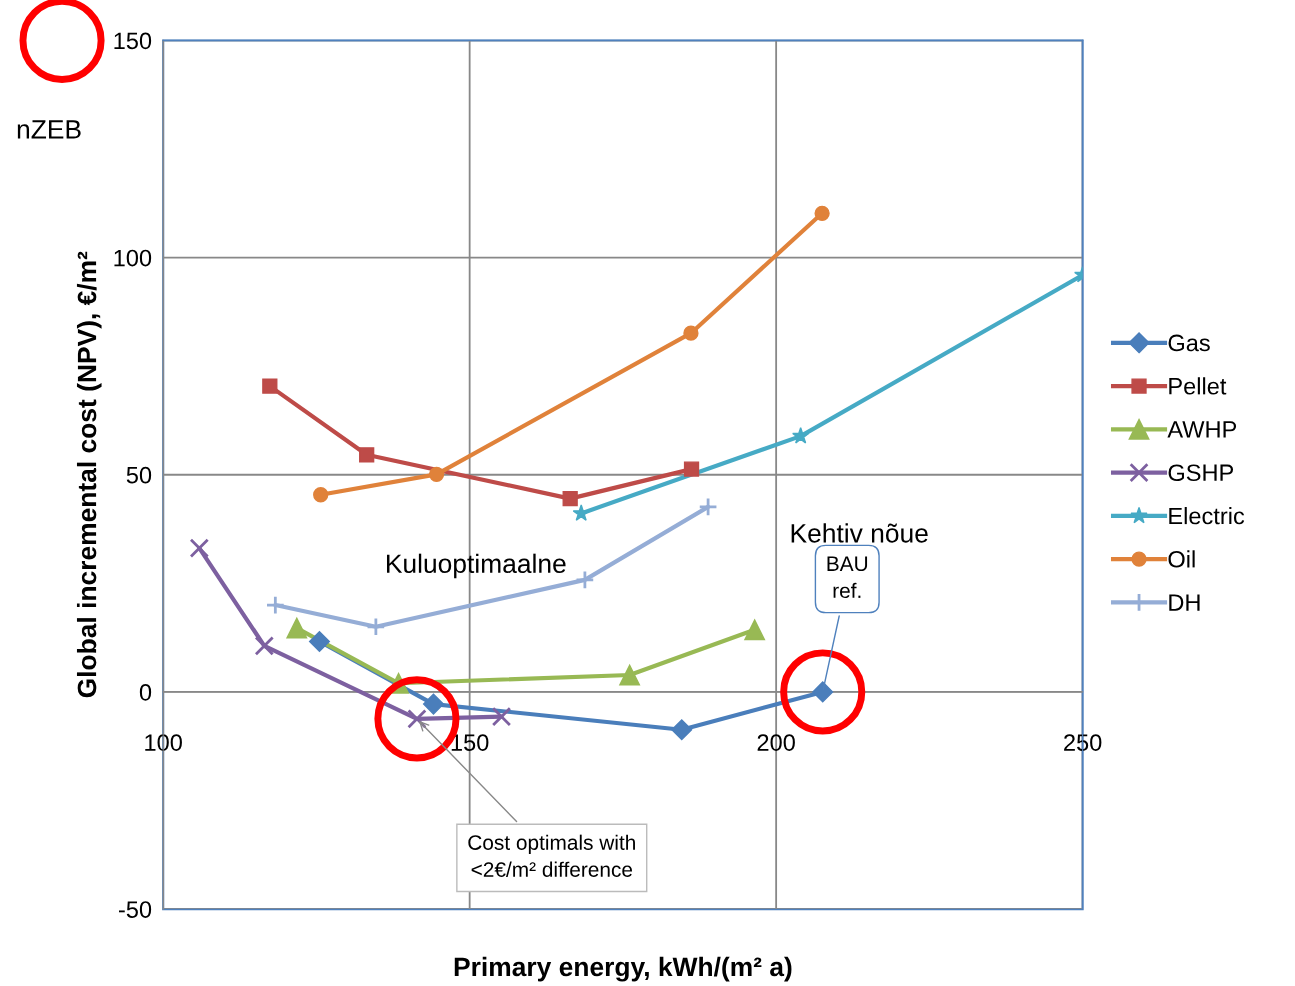 The image size is (1295, 986). Describe the element at coordinates (139, 475) in the screenshot. I see `y-tick-label: 50` at that location.